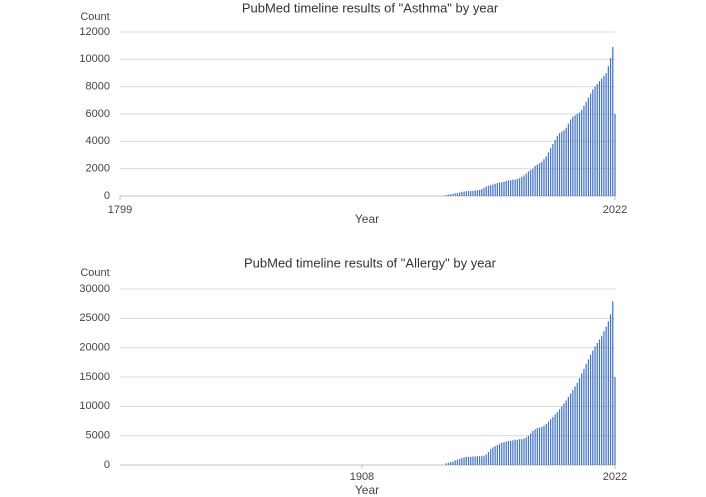 This screenshot has height=497, width=706. I want to click on y-tick-label: 25000, so click(94, 318).